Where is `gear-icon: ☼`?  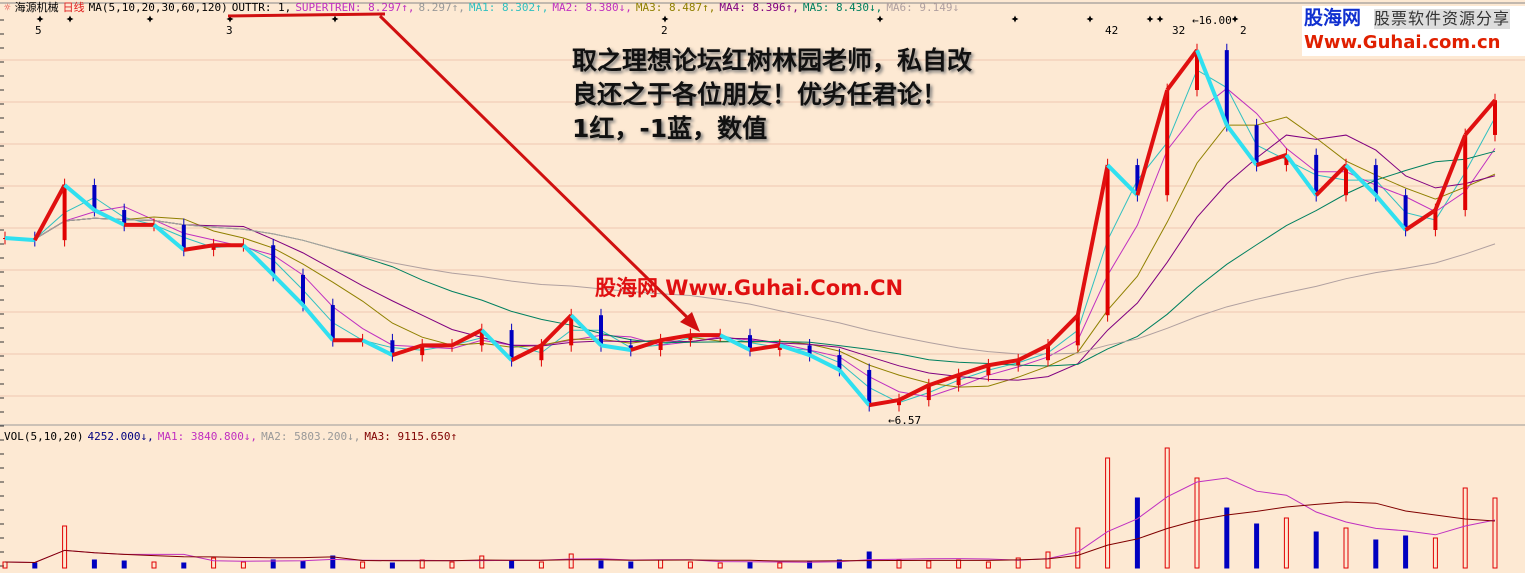
gear-icon: ☼ is located at coordinates (7, 7).